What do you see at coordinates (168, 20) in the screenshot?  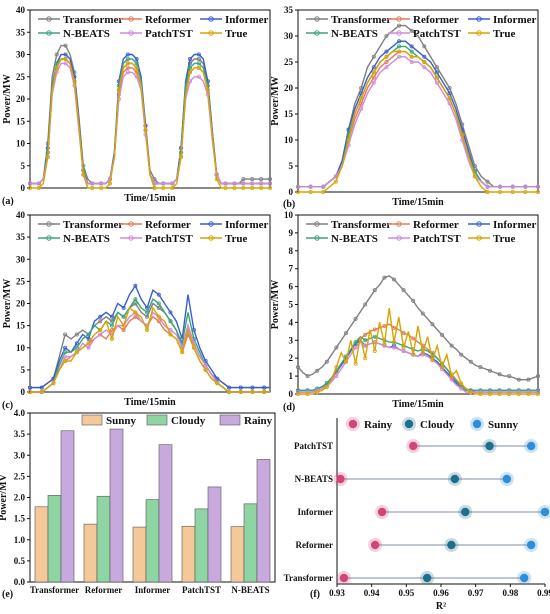 I see `legend-label: Reformer` at bounding box center [168, 20].